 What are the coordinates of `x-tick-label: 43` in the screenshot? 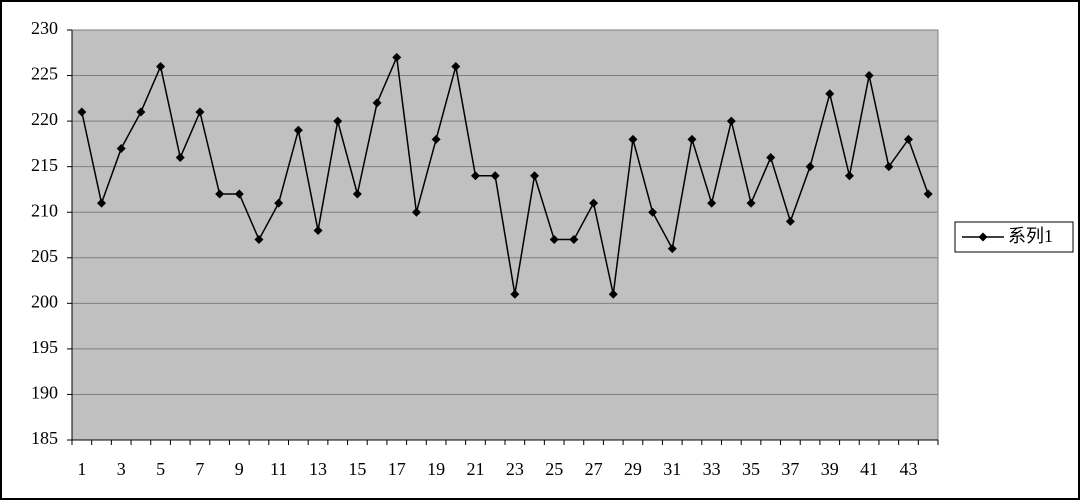 It's located at (908, 469).